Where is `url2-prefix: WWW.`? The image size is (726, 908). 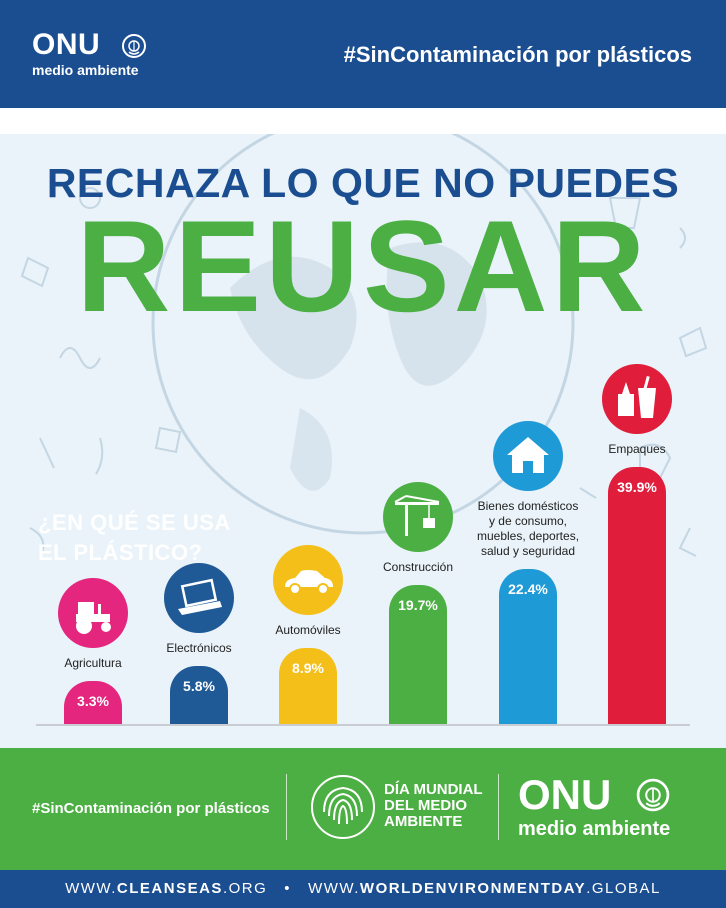 url2-prefix: WWW. is located at coordinates (334, 888).